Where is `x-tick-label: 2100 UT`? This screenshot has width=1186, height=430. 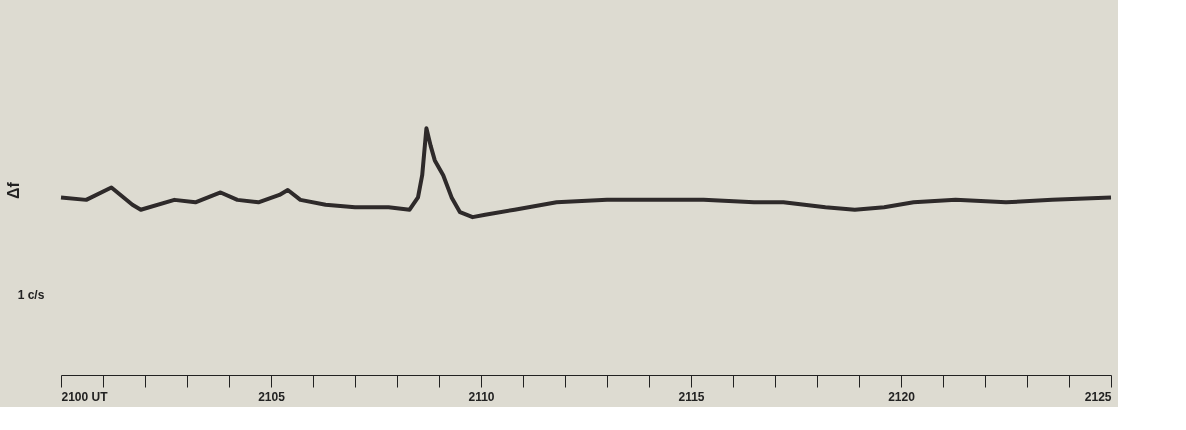 x-tick-label: 2100 UT is located at coordinates (85, 396).